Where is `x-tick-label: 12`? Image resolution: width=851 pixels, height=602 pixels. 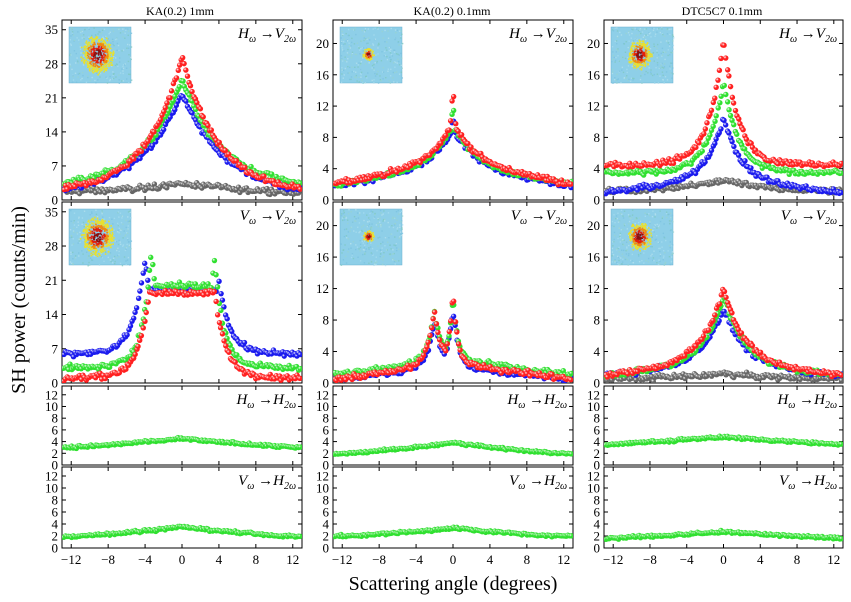 x-tick-label: 12 is located at coordinates (833, 559).